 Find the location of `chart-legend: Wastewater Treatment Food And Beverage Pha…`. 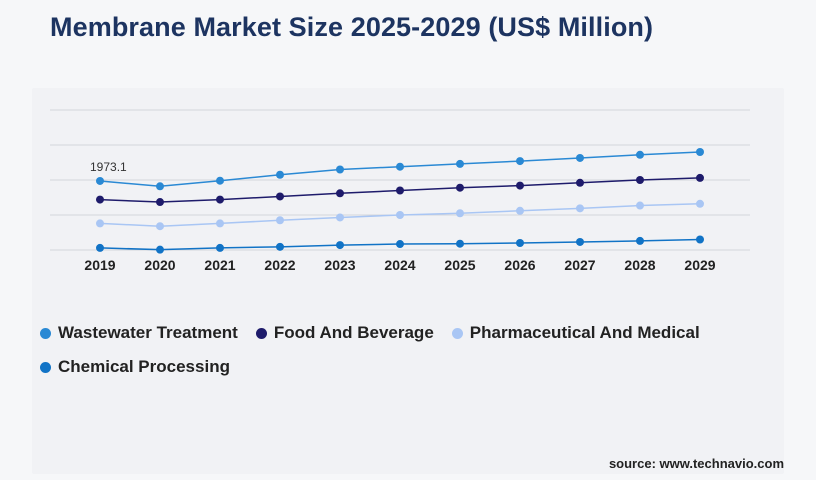

chart-legend: Wastewater Treatment Food And Beverage Pha… is located at coordinates (410, 350).